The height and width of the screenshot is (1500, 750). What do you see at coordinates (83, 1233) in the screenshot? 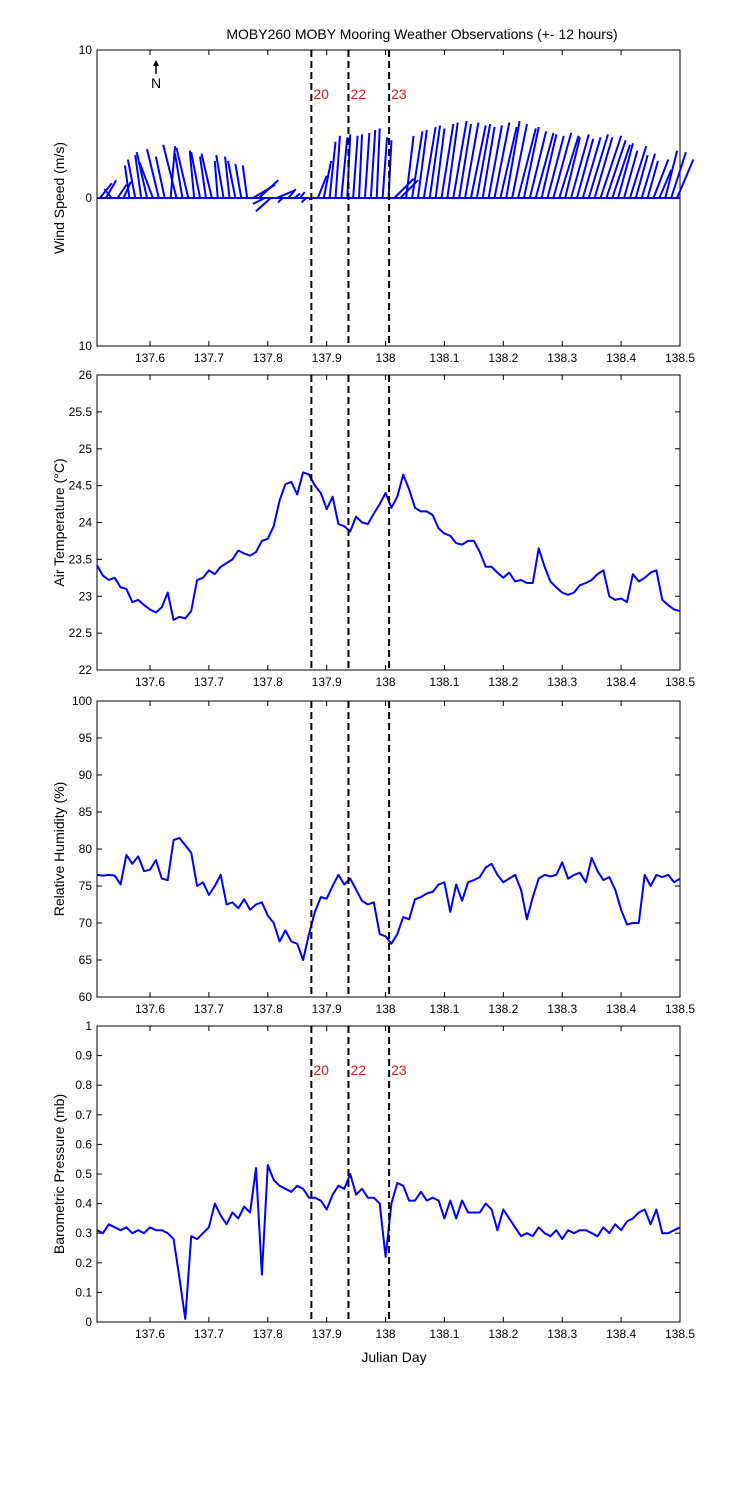
I see `y-tick-label: 0.3` at bounding box center [83, 1233].